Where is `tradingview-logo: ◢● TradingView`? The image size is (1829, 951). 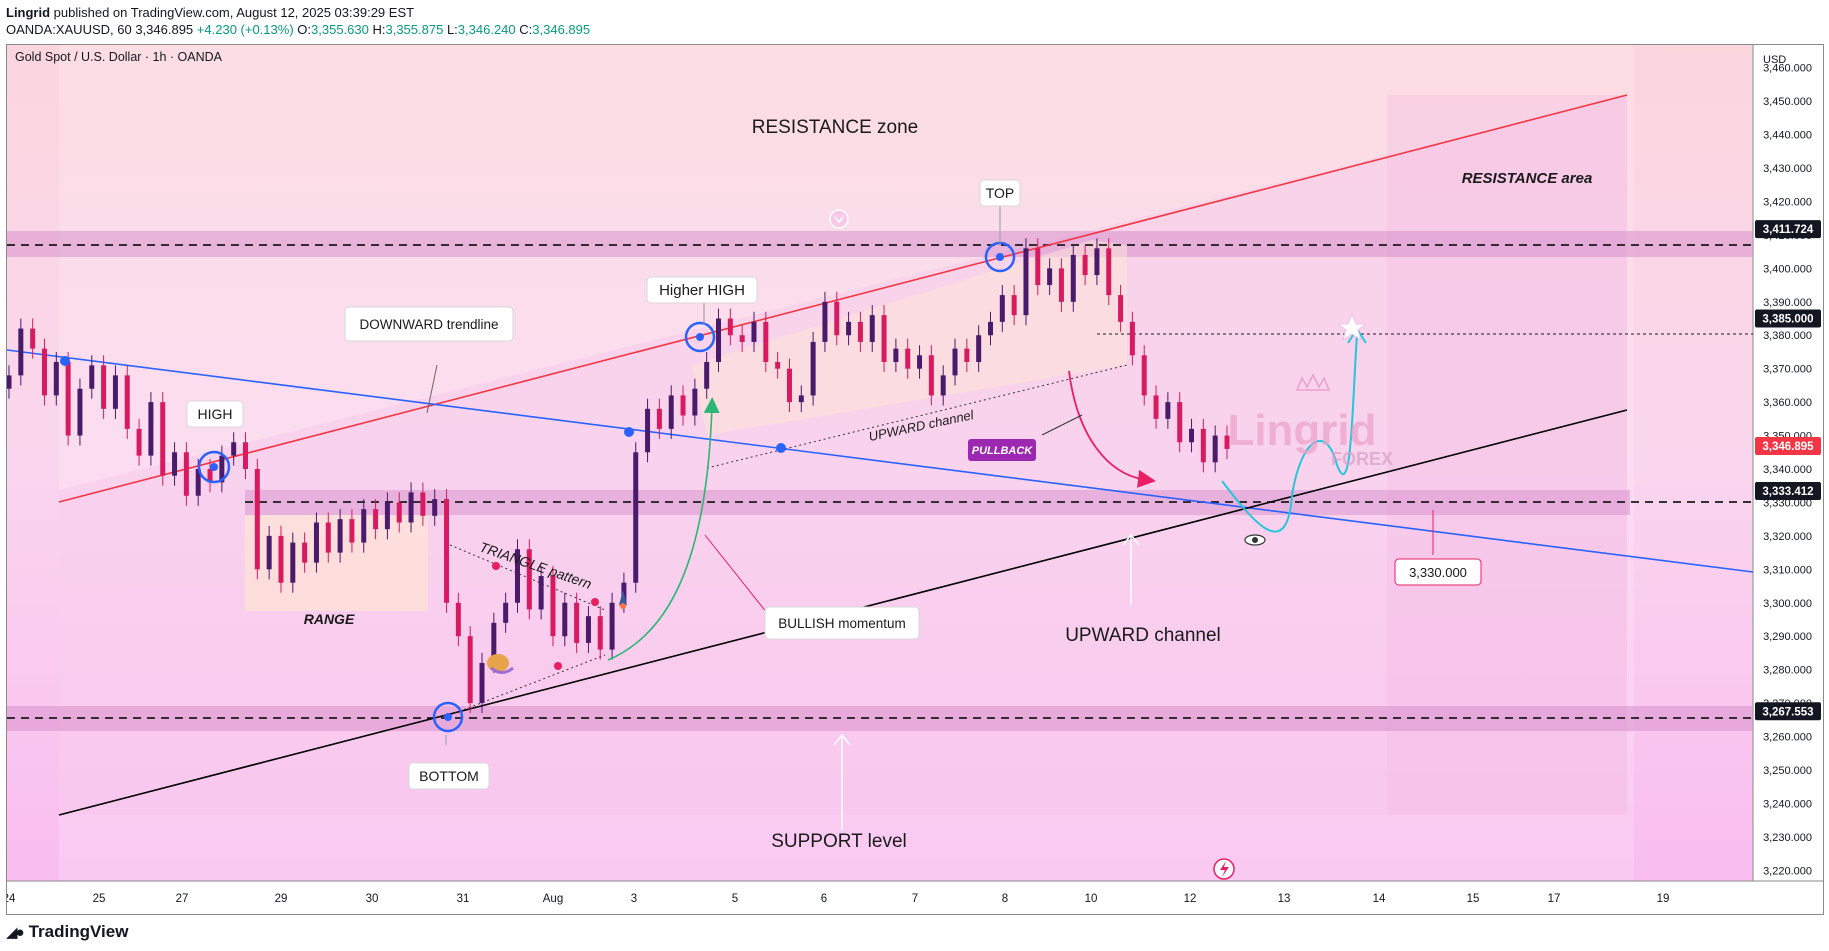 tradingview-logo: ◢● TradingView is located at coordinates (67, 932).